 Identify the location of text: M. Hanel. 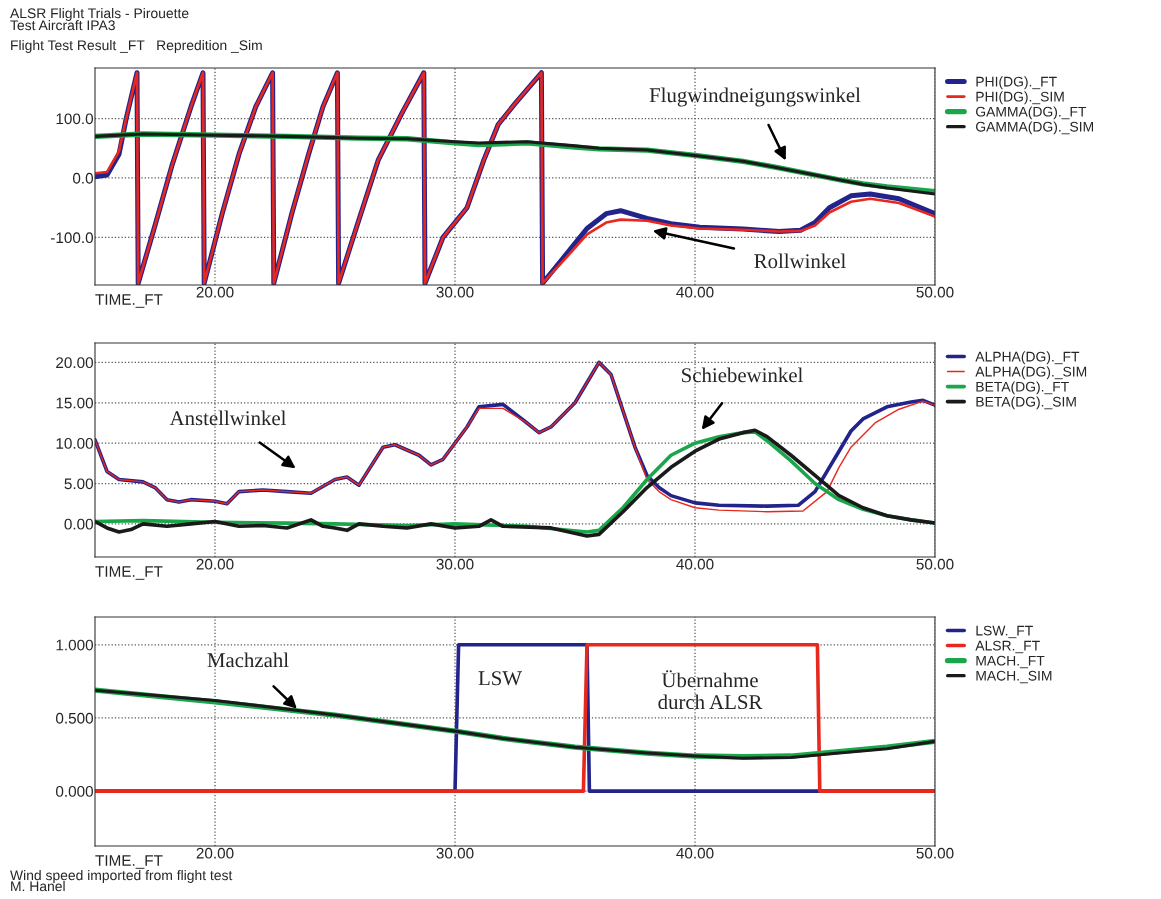
(38, 886).